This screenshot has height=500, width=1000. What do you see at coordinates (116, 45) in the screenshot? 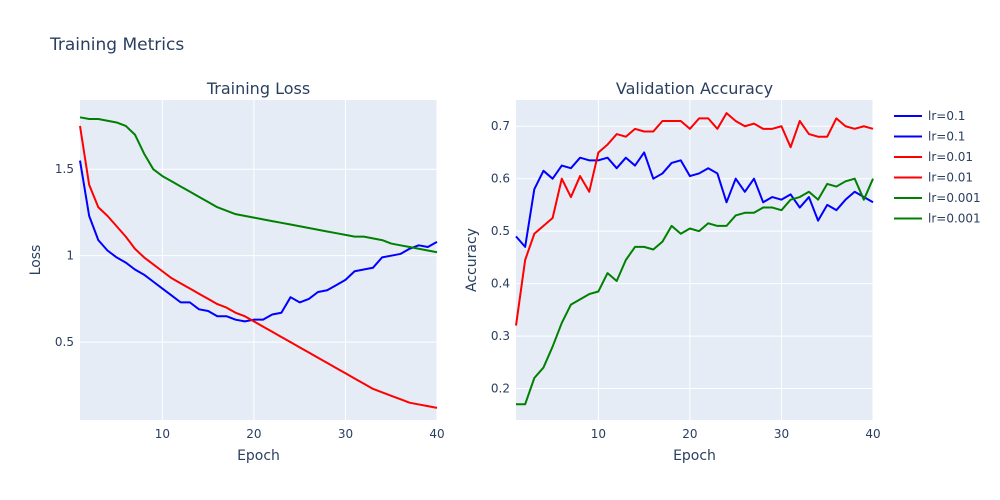
I see `figure-title: Training Metrics` at bounding box center [116, 45].